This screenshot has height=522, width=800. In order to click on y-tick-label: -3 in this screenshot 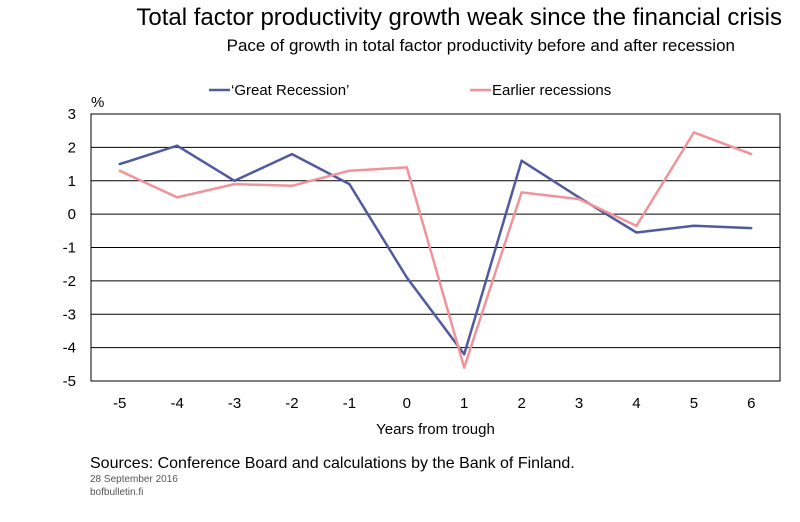, I will do `click(69, 314)`.